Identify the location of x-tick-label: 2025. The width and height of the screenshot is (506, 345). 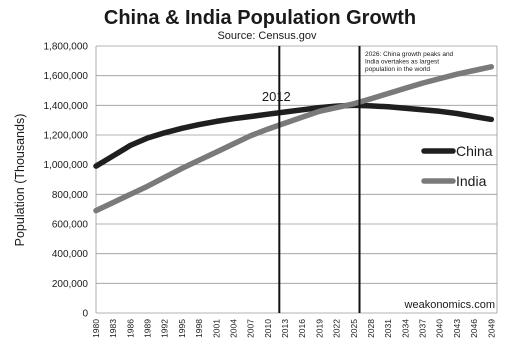
(354, 328).